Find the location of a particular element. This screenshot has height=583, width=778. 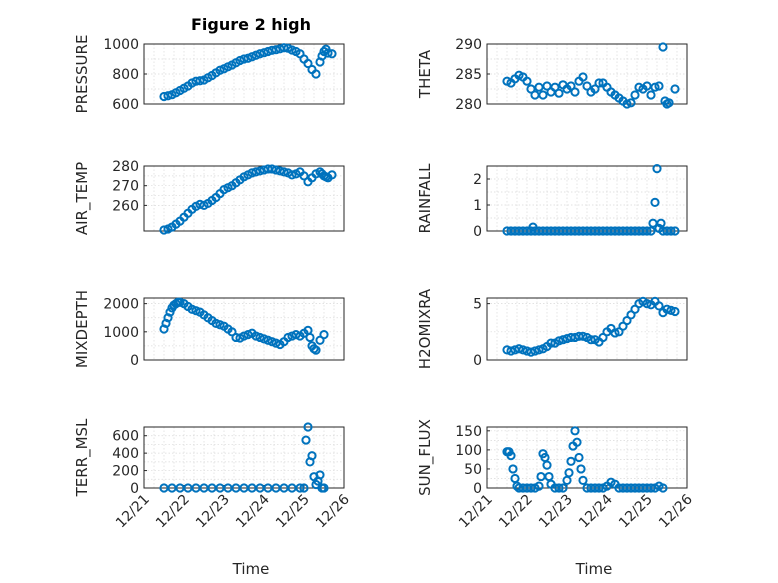

x-tick-label: 12/26 is located at coordinates (676, 511).